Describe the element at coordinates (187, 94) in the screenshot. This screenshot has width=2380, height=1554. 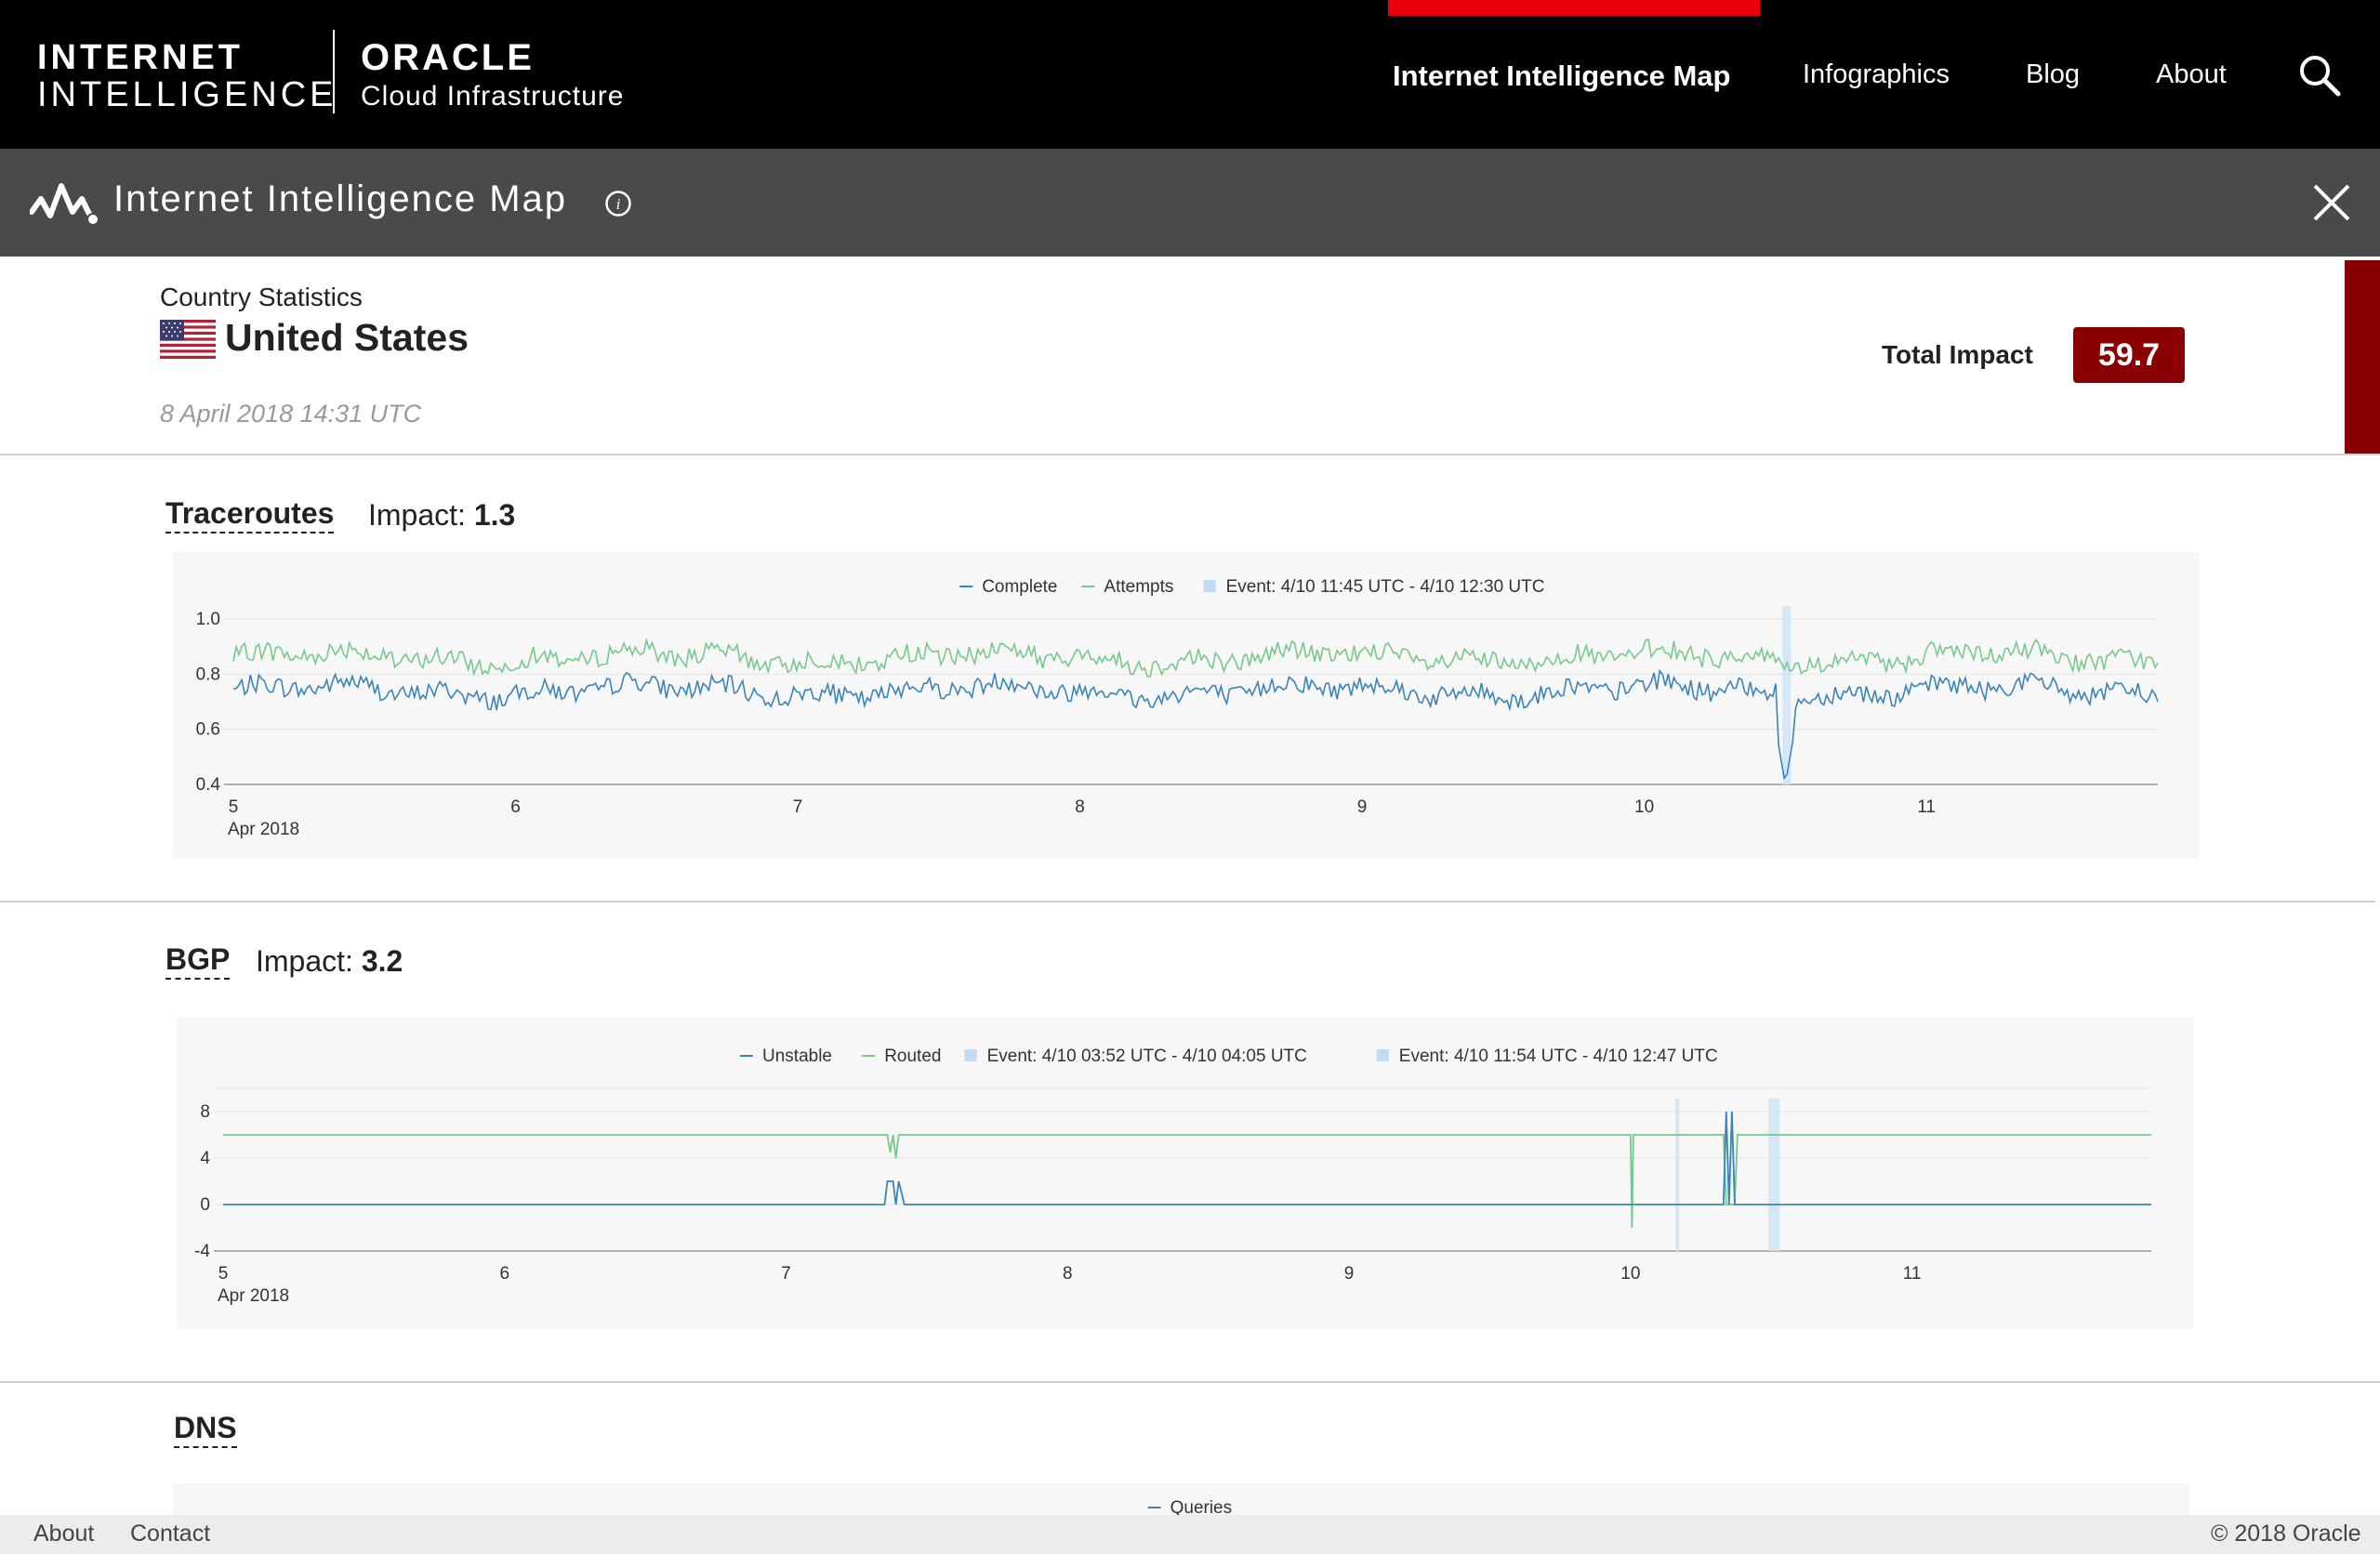
I see `logo-line-2: INTELLIGENCE` at that location.